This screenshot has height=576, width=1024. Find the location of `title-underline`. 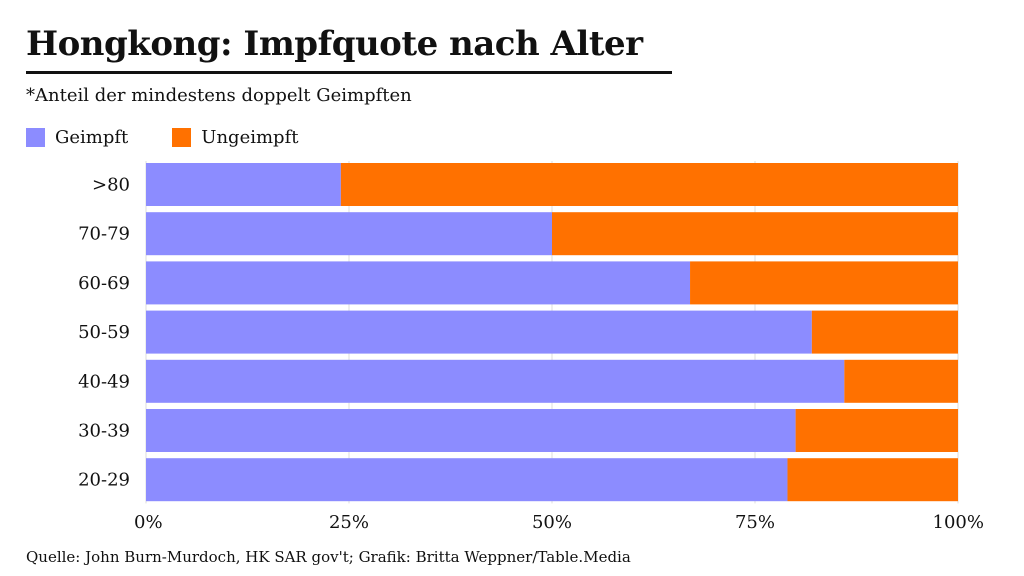

title-underline is located at coordinates (349, 72).